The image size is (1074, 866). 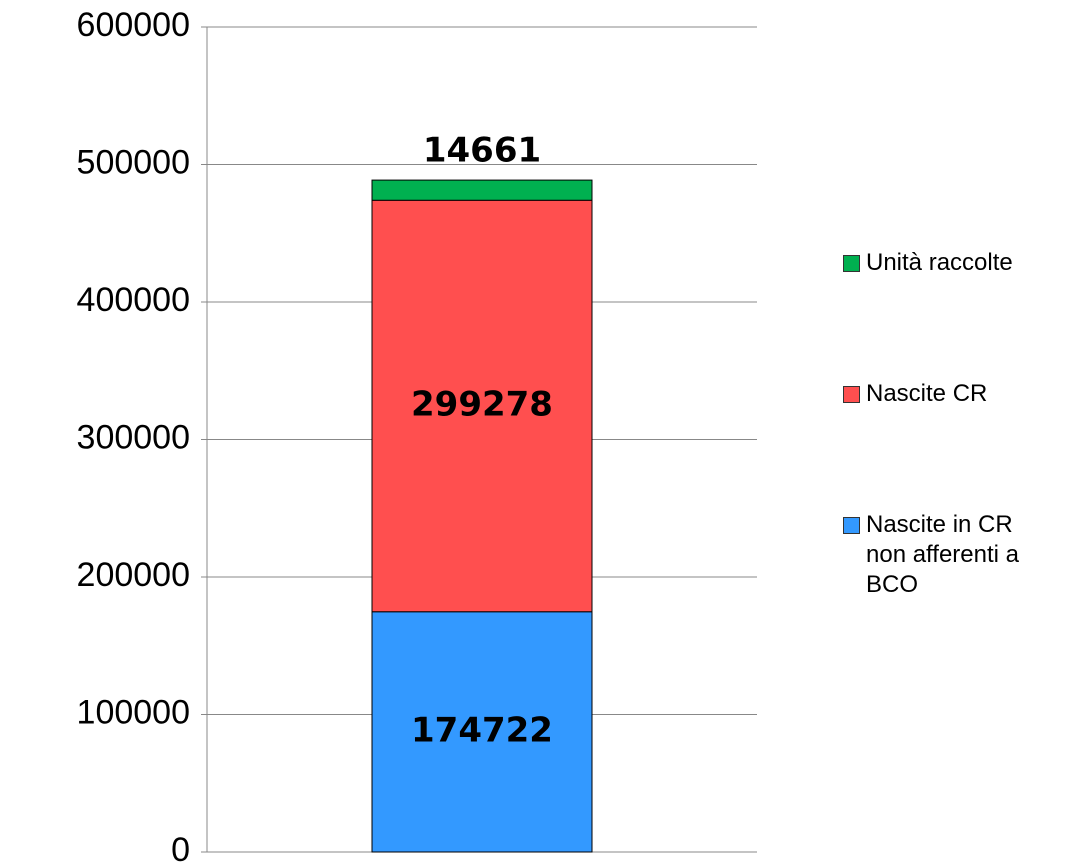 I want to click on y-tick-label: 200000, so click(x=133, y=575).